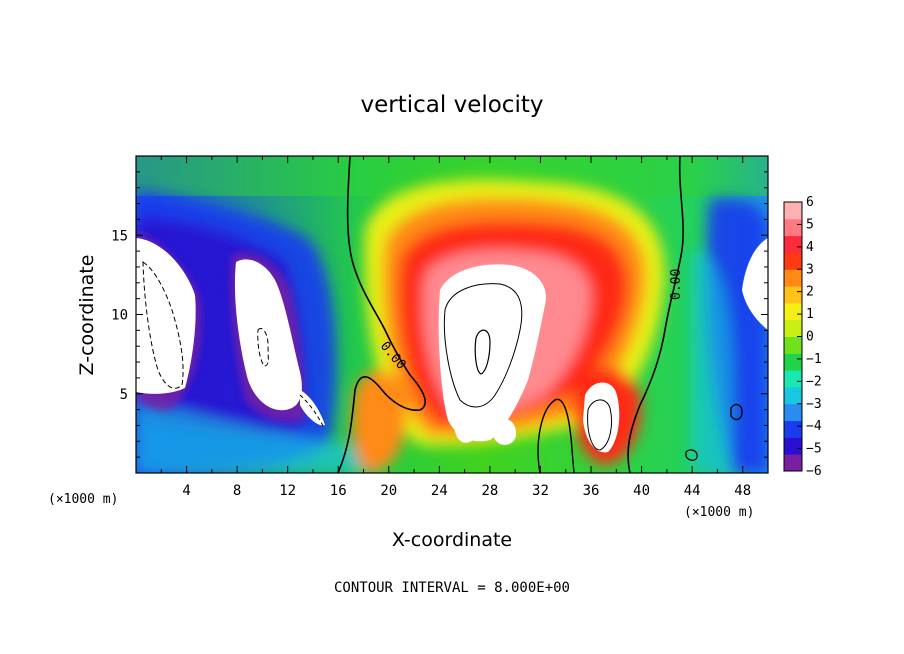 This screenshot has width=904, height=654. What do you see at coordinates (814, 359) in the screenshot?
I see `colorbar-tick-label: −1` at bounding box center [814, 359].